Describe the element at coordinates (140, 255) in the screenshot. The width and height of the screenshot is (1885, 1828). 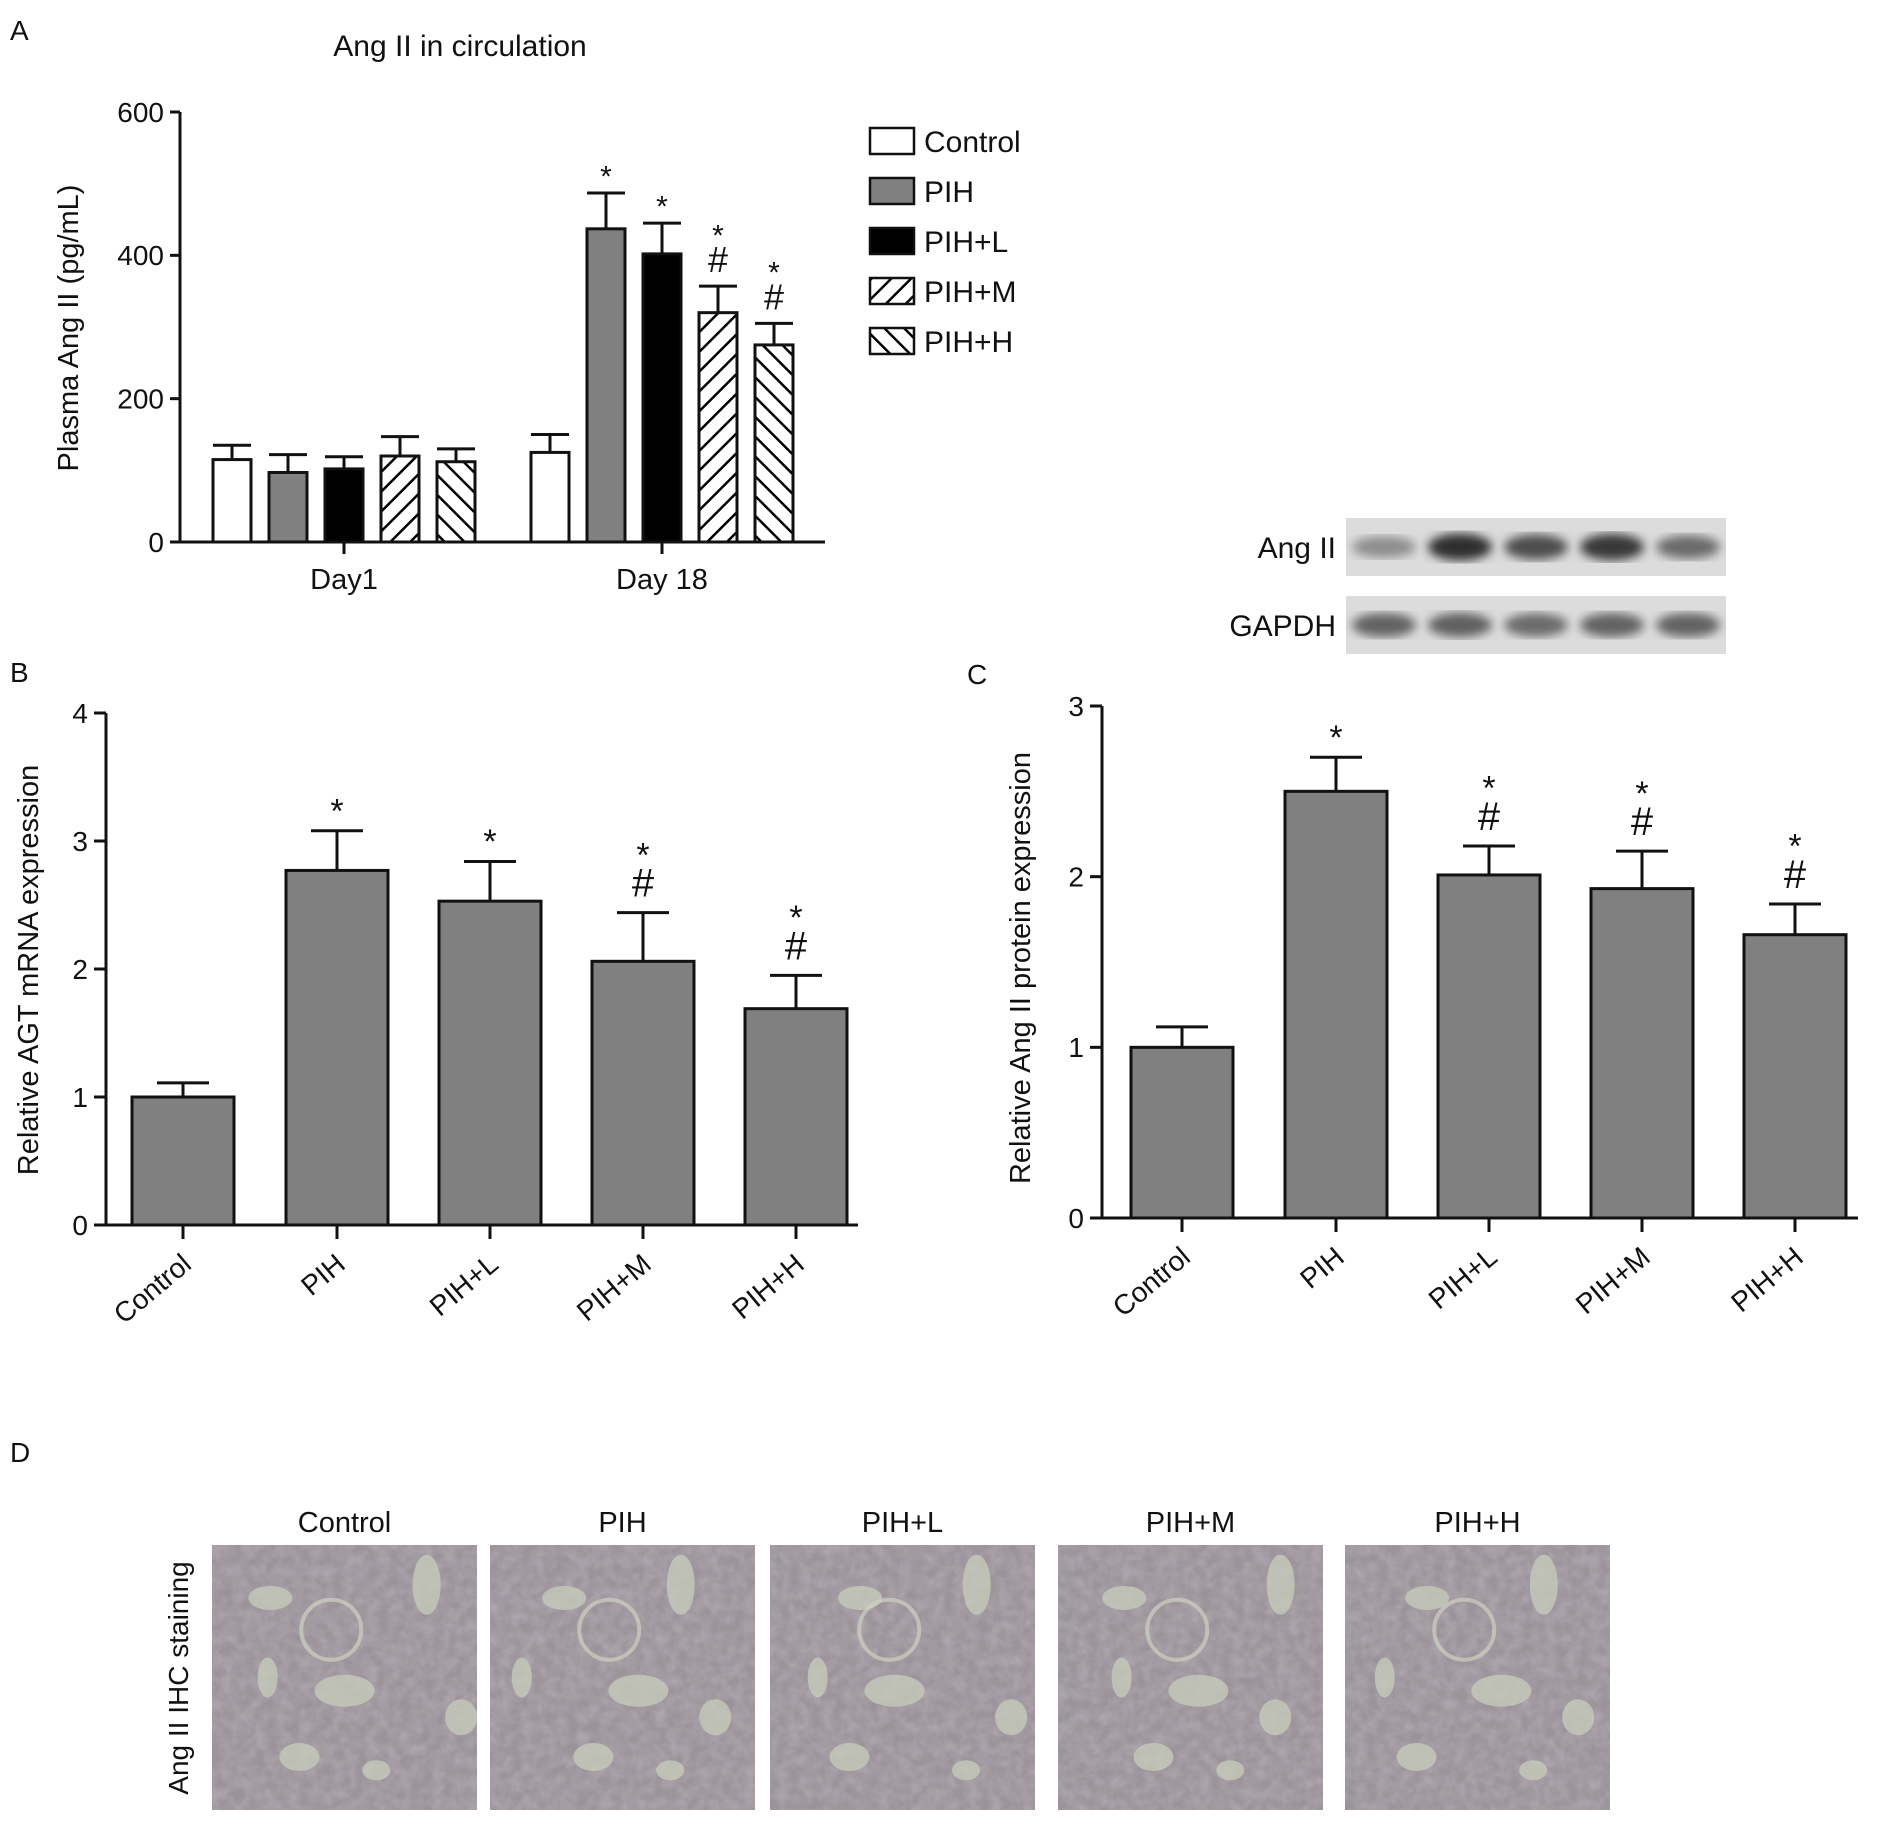
I see `panel-a-y-tick-label: 400` at that location.